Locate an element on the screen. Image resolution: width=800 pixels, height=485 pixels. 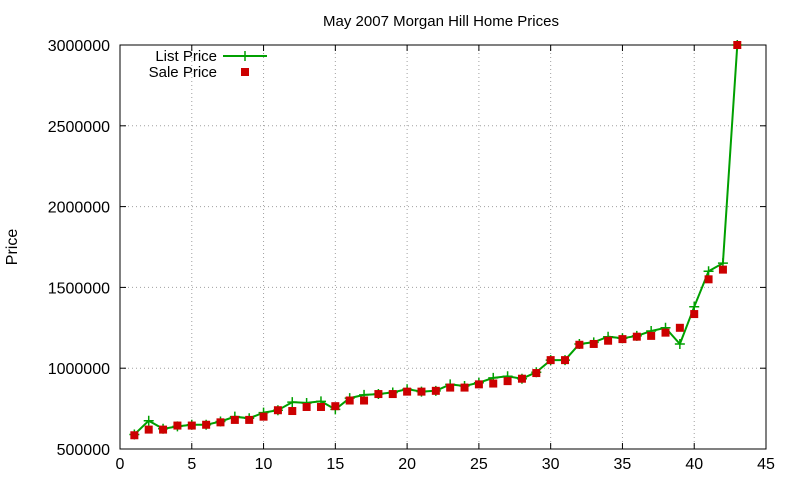
legend-square-marker is located at coordinates (245, 72).